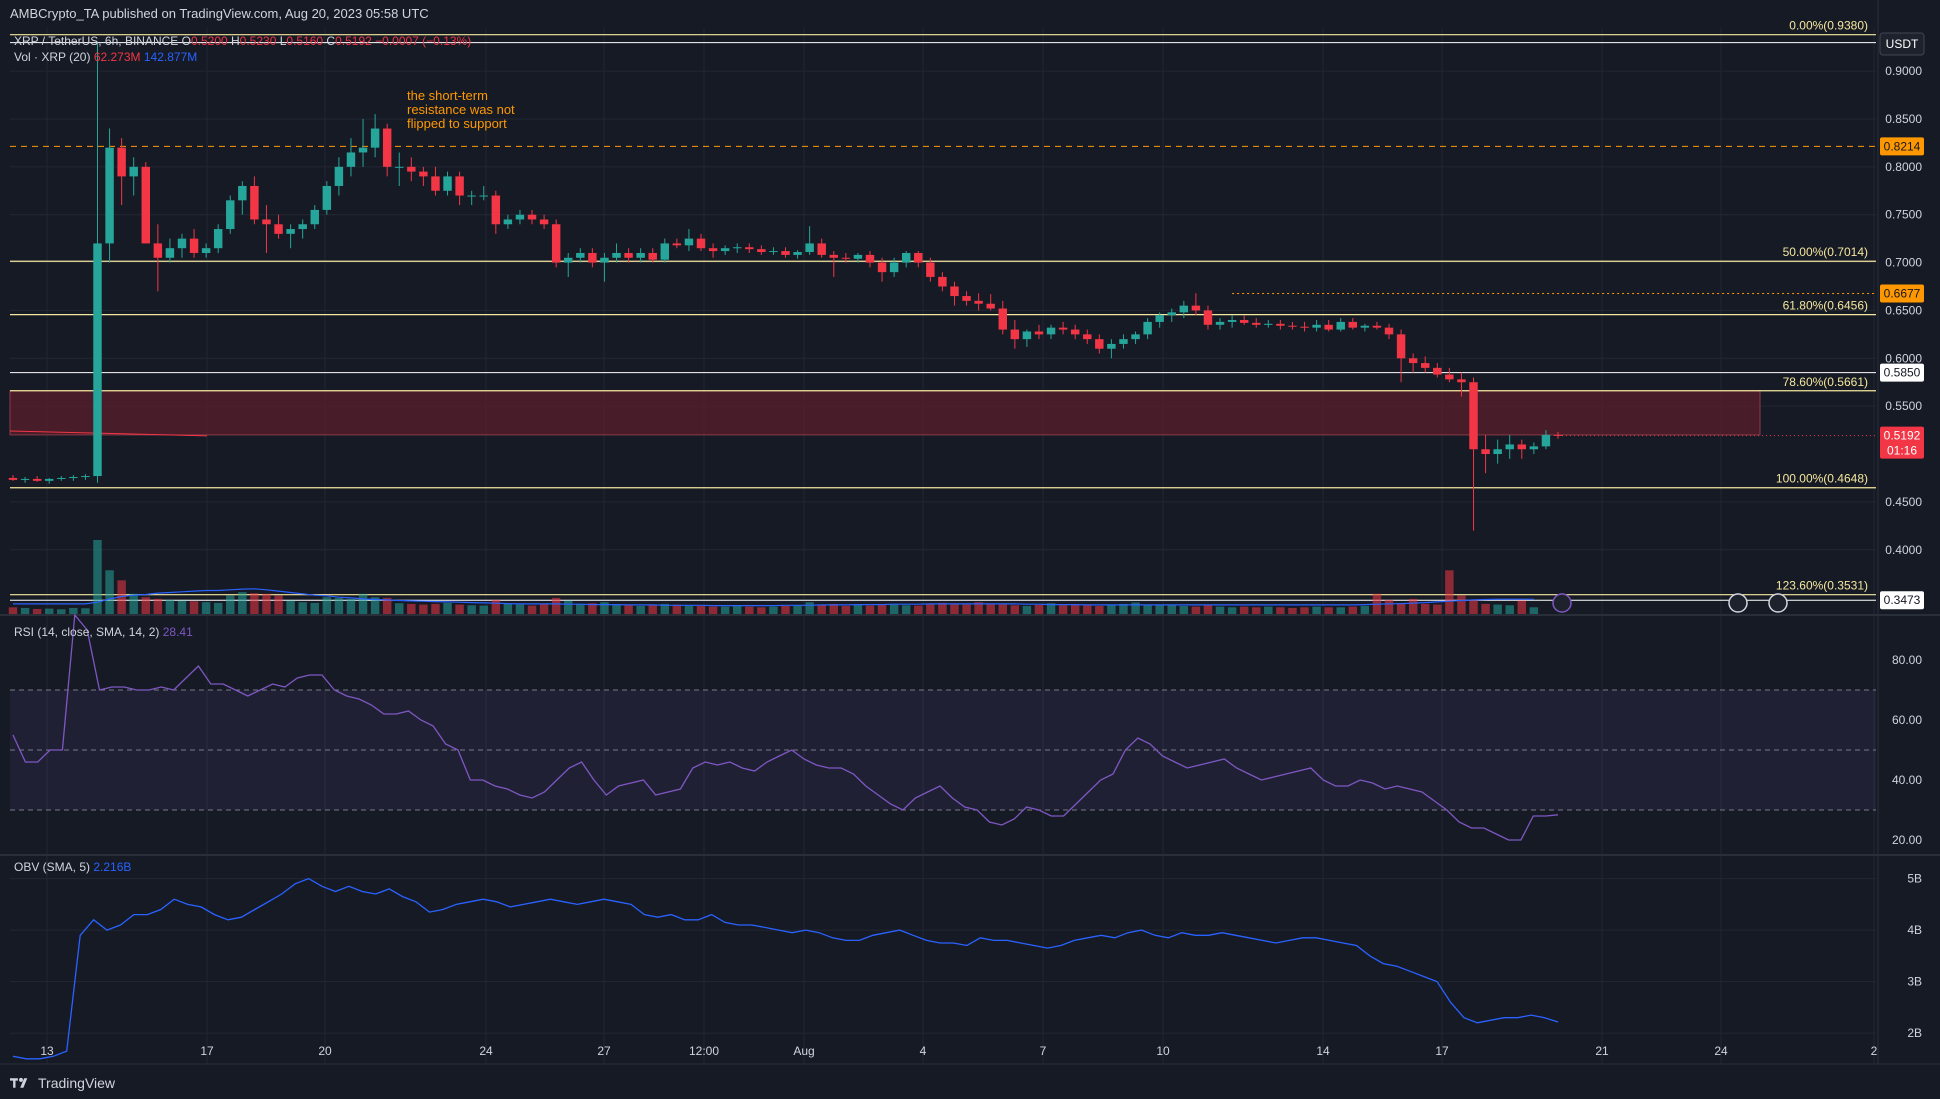  What do you see at coordinates (885, 413) in the screenshot?
I see `resistance-zone` at bounding box center [885, 413].